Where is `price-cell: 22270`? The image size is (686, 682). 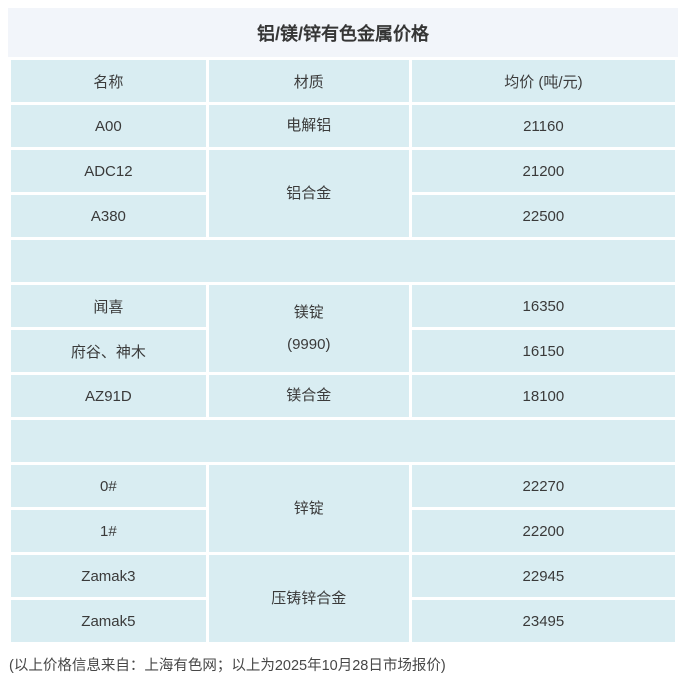 price-cell: 22270 is located at coordinates (543, 486).